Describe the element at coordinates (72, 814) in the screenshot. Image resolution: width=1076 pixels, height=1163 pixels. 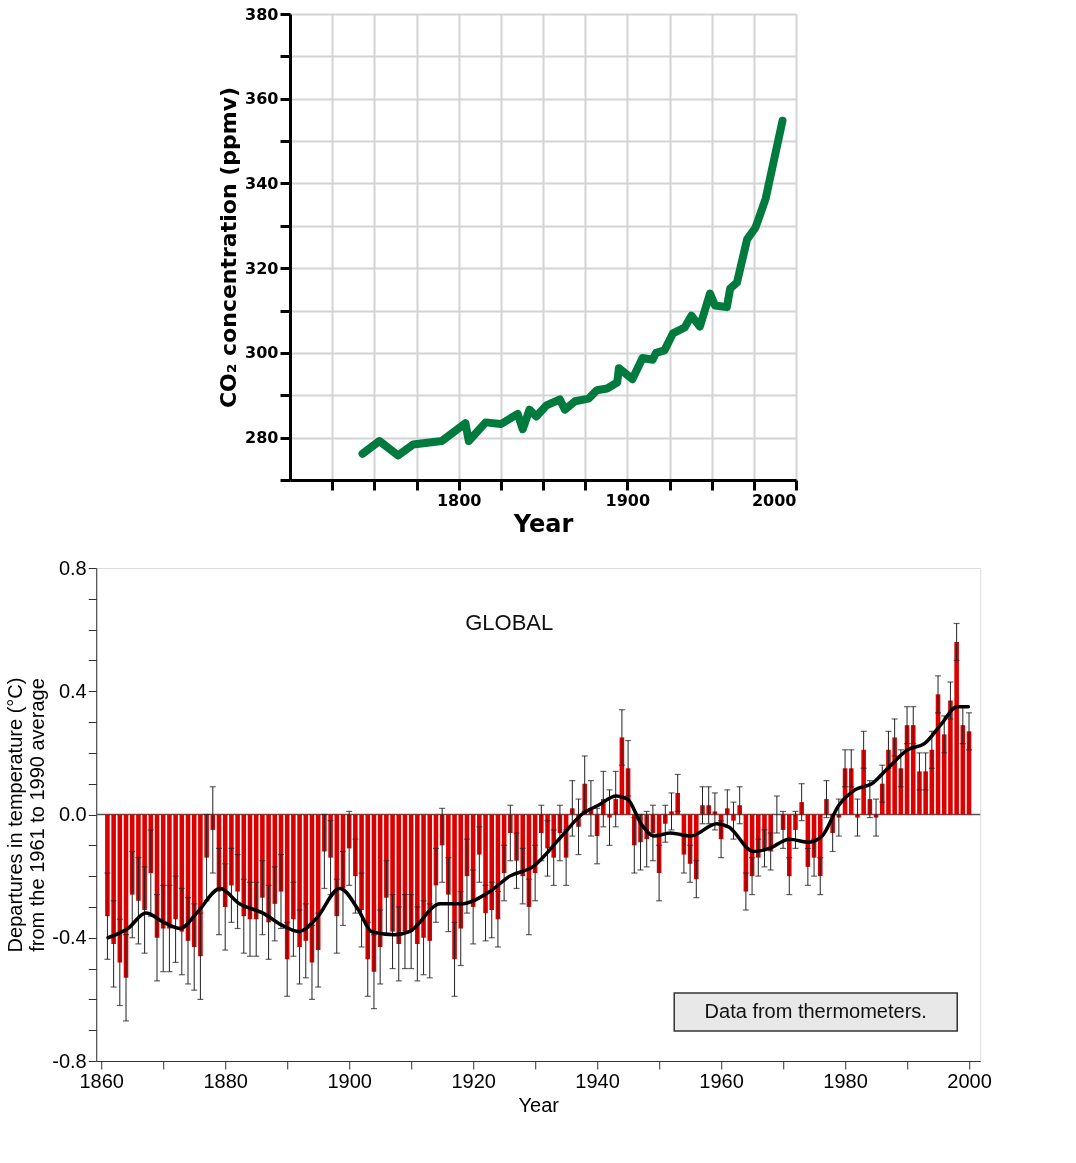
I see `y-tick-label: 0.0` at that location.